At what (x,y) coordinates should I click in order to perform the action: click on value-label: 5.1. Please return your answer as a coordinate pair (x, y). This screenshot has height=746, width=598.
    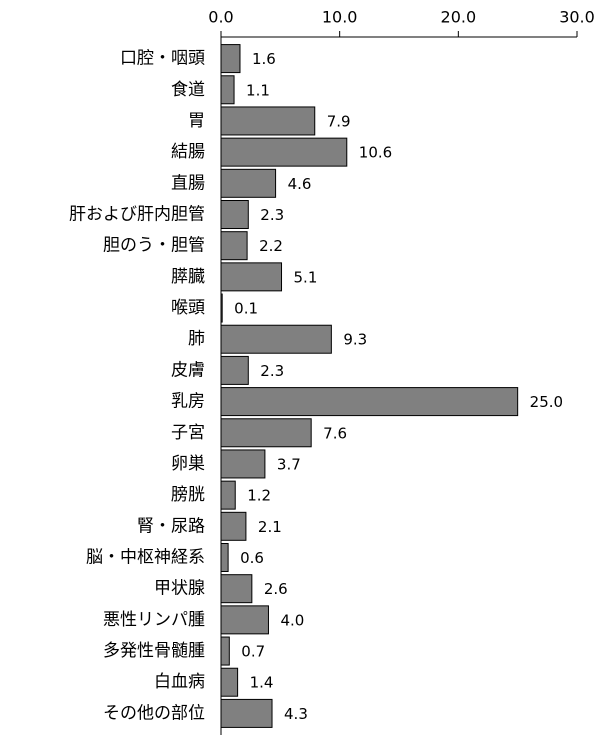
    Looking at the image, I should click on (306, 277).